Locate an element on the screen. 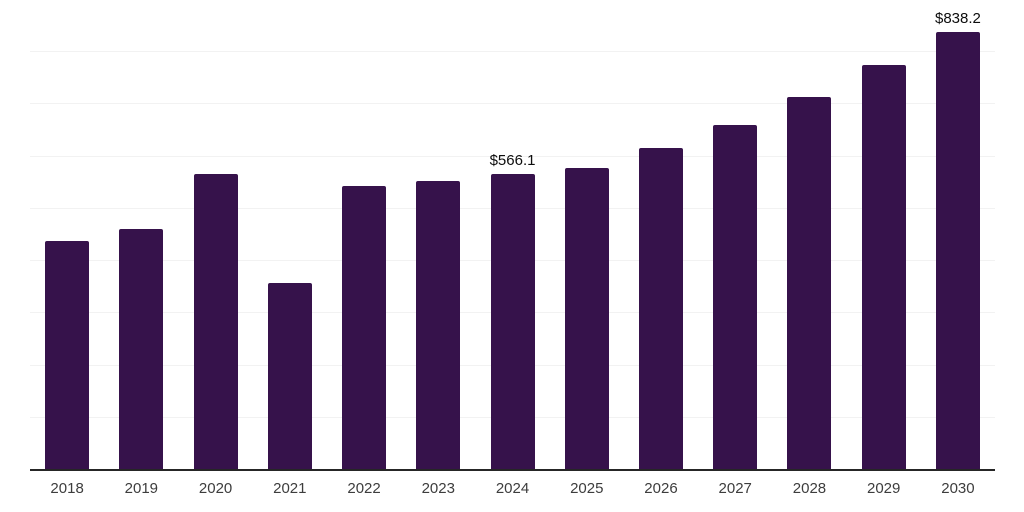  x-tick-label-2024: 2024 is located at coordinates (512, 488).